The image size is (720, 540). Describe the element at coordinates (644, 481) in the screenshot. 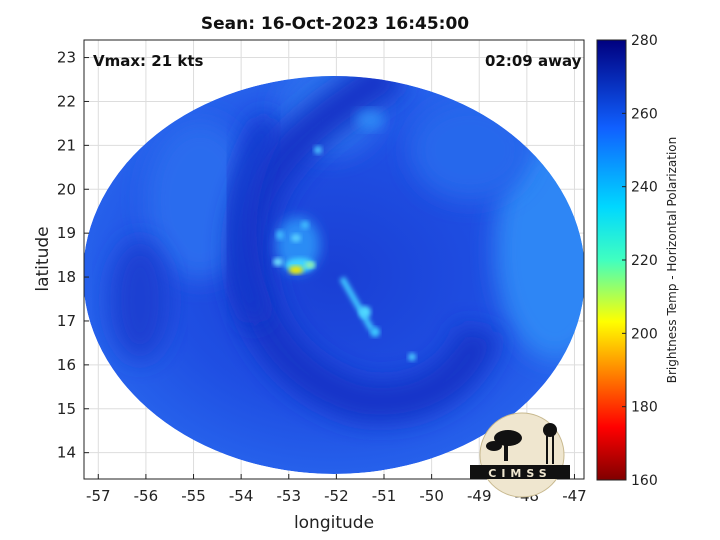

I see `colorbar-tick-label: 160` at that location.